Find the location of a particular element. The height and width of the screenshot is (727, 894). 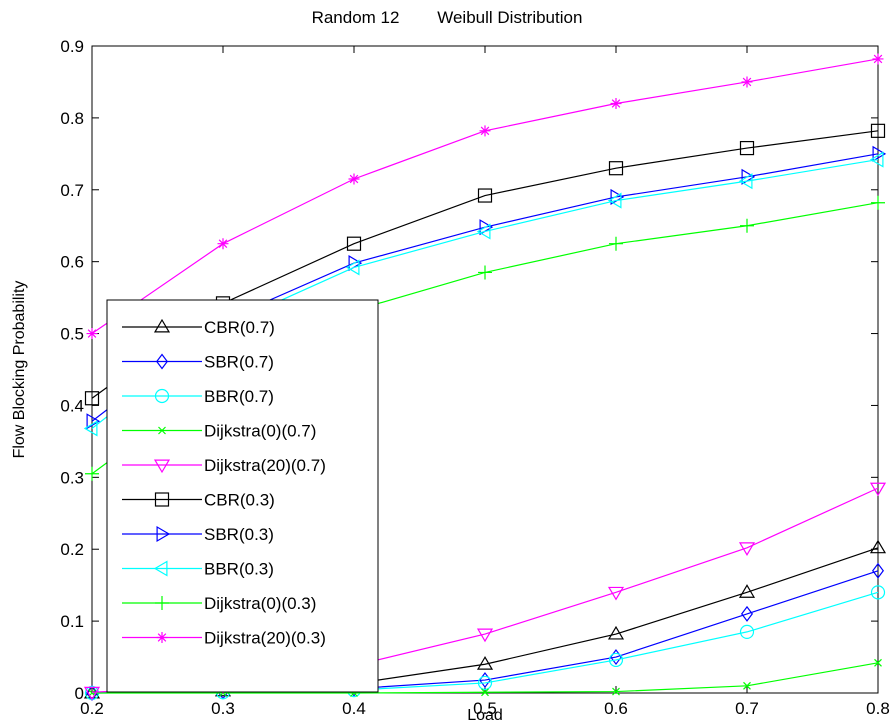

legend-label: Dijkstra(0)(0.3) is located at coordinates (260, 603).